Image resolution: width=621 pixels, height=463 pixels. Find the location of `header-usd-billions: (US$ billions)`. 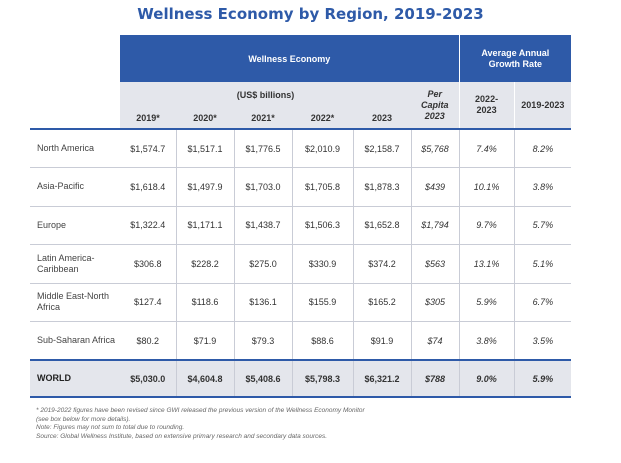

header-usd-billions: (US$ billions) is located at coordinates (265, 94).